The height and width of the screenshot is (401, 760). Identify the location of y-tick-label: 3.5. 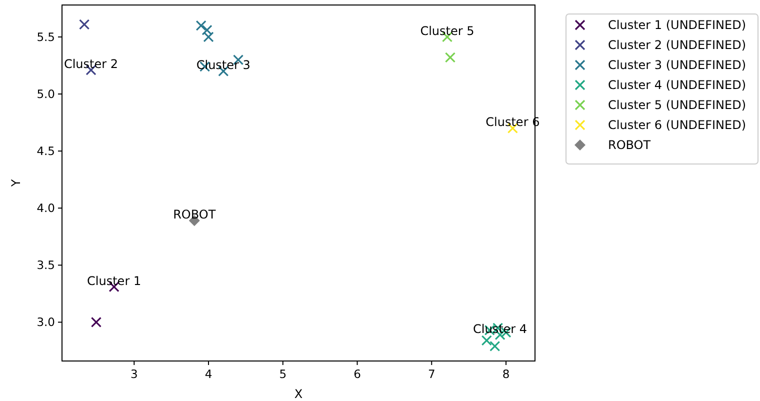
(45, 265).